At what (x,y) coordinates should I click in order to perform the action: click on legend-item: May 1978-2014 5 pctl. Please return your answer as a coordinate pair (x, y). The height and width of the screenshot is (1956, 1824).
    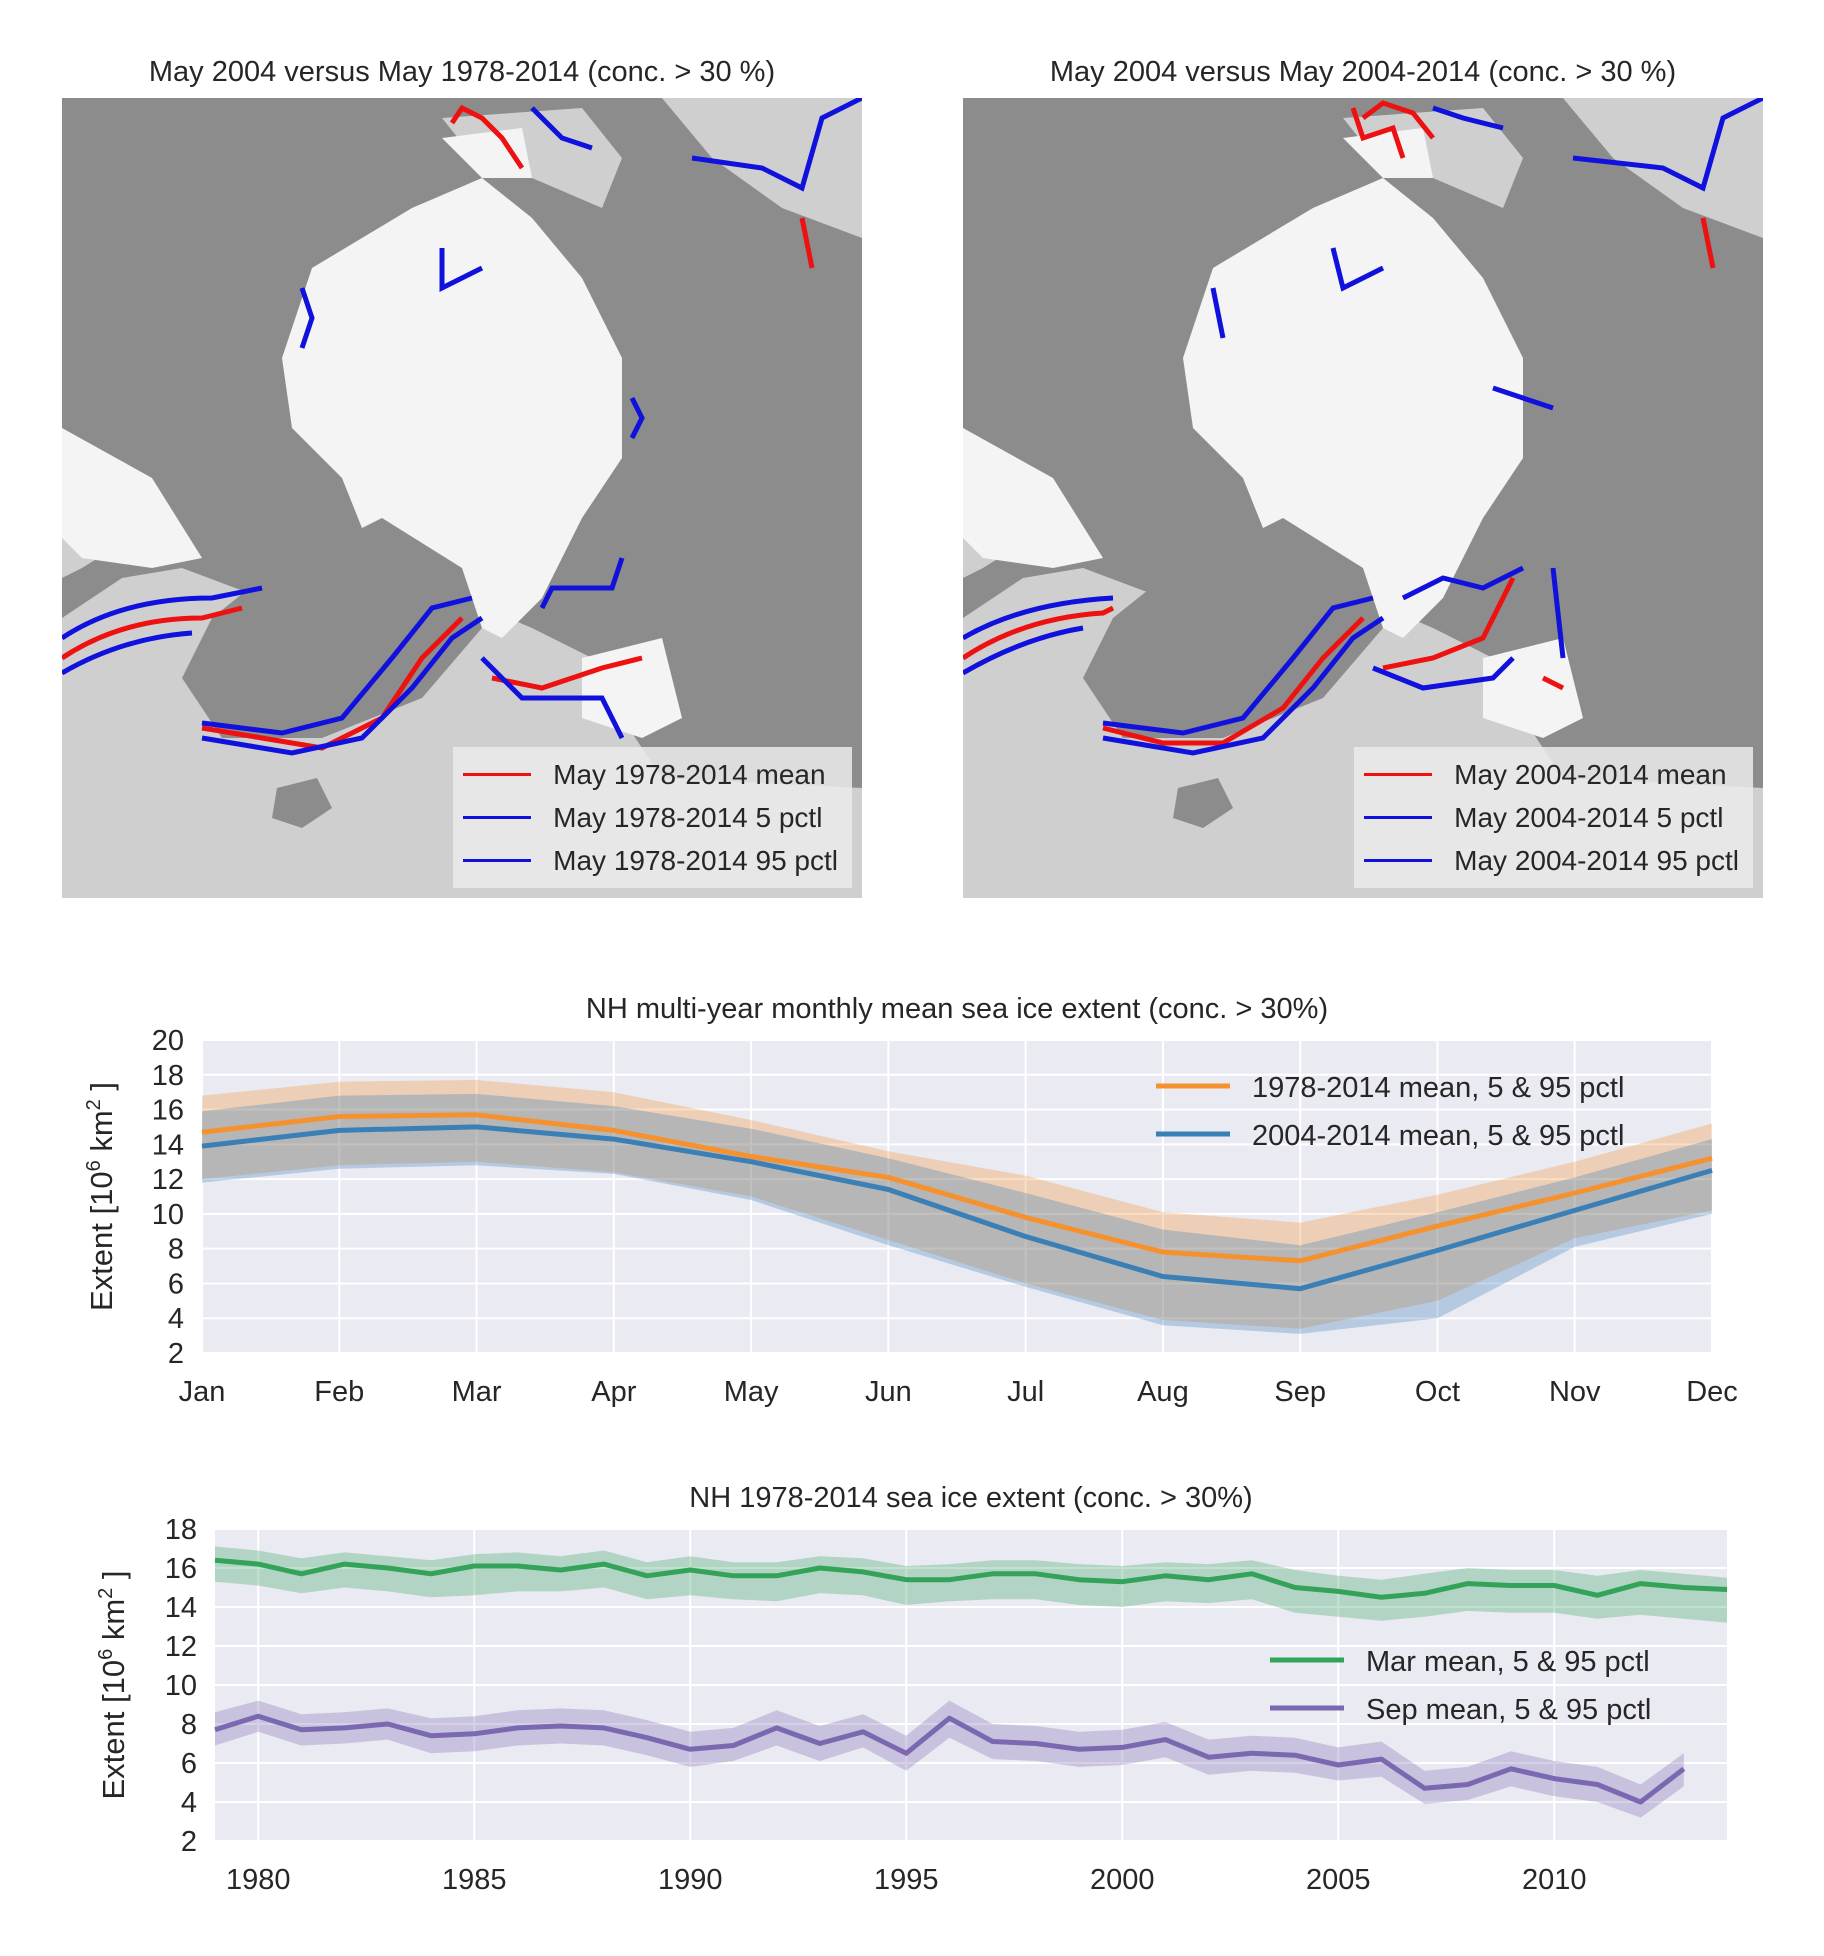
    Looking at the image, I should click on (650, 817).